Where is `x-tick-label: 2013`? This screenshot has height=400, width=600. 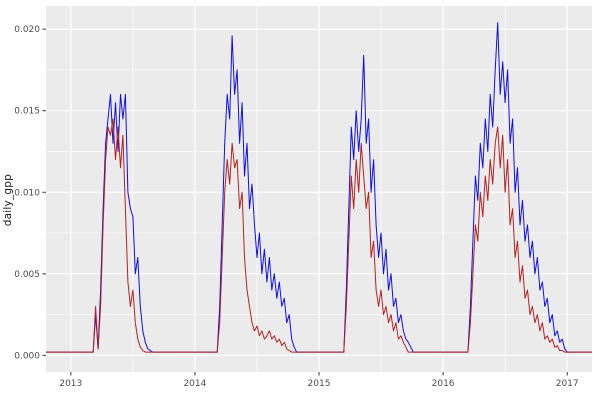
x-tick-label: 2013 is located at coordinates (70, 384).